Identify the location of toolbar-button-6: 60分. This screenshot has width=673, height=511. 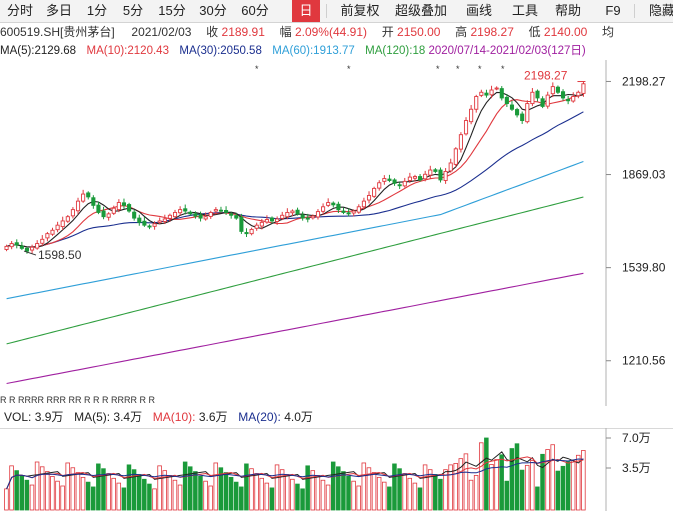
(255, 10).